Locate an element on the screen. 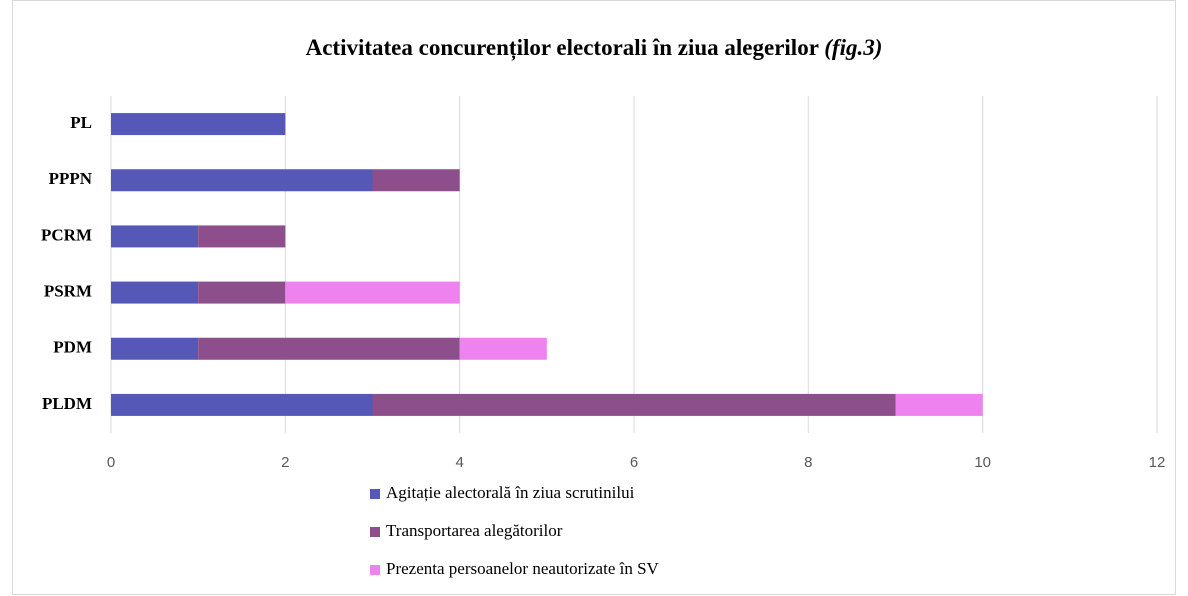 The height and width of the screenshot is (596, 1188). title-note: (fig.3) is located at coordinates (853, 47).